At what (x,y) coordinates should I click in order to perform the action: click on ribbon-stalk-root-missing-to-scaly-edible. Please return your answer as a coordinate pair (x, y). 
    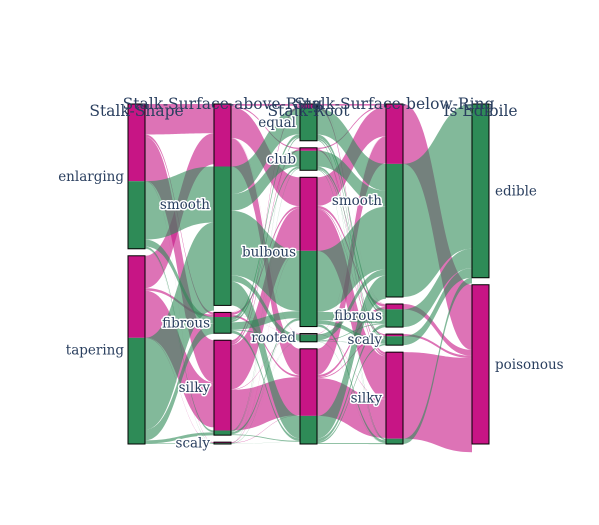
    Looking at the image, I should click on (351, 393).